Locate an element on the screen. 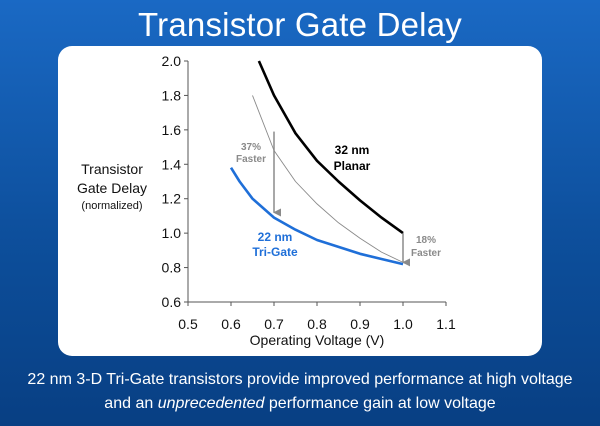 This screenshot has width=600, height=426. y-tick-label: 1.8 is located at coordinates (172, 95).